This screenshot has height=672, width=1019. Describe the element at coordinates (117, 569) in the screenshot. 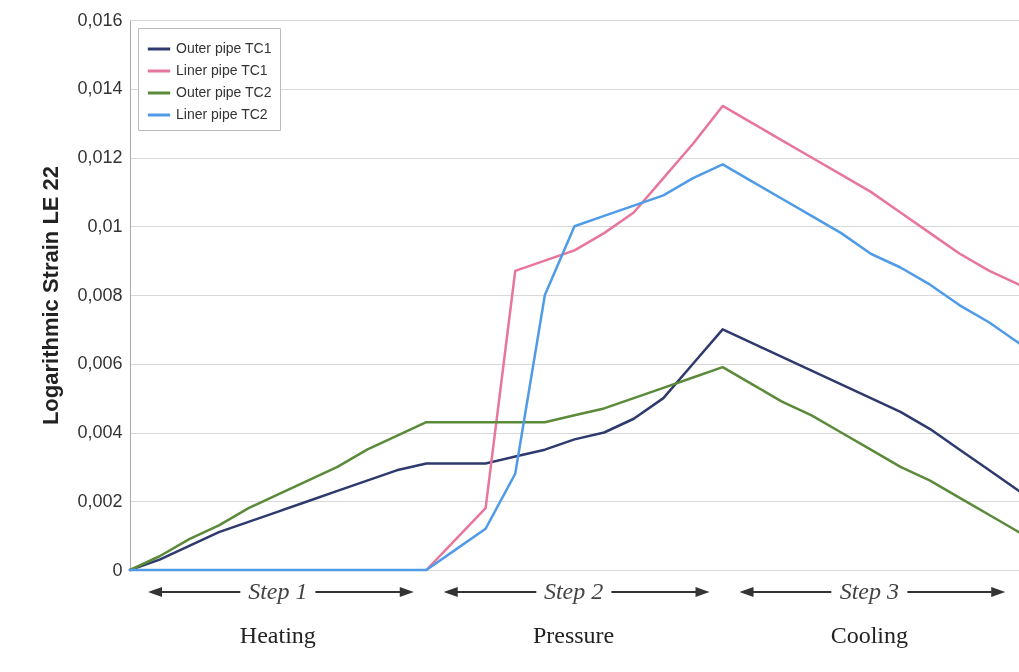

I see `y-tick-label: 0` at that location.